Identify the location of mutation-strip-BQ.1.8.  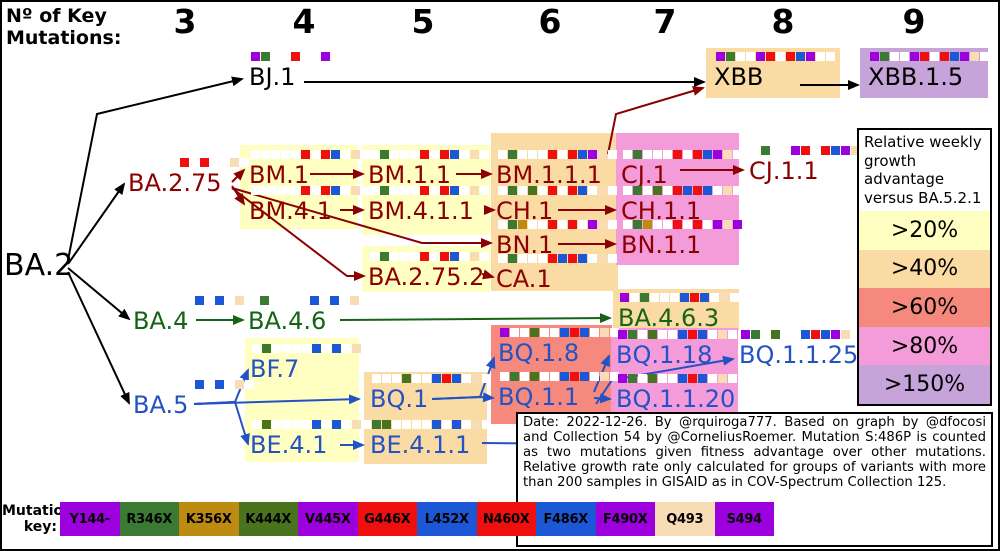
(559, 332).